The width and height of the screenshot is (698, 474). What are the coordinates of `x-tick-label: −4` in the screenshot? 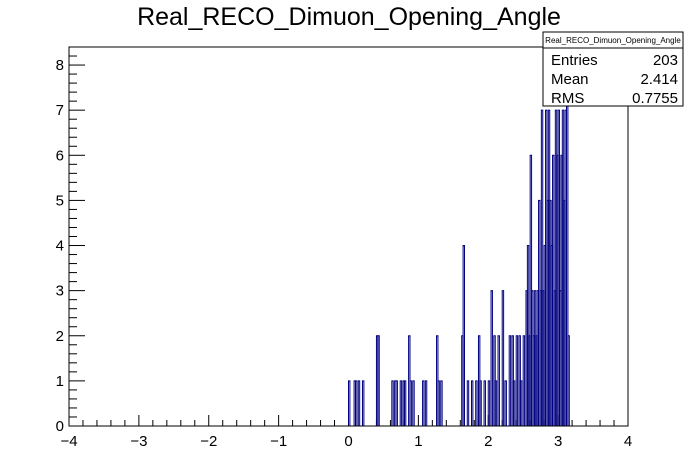 It's located at (68, 441).